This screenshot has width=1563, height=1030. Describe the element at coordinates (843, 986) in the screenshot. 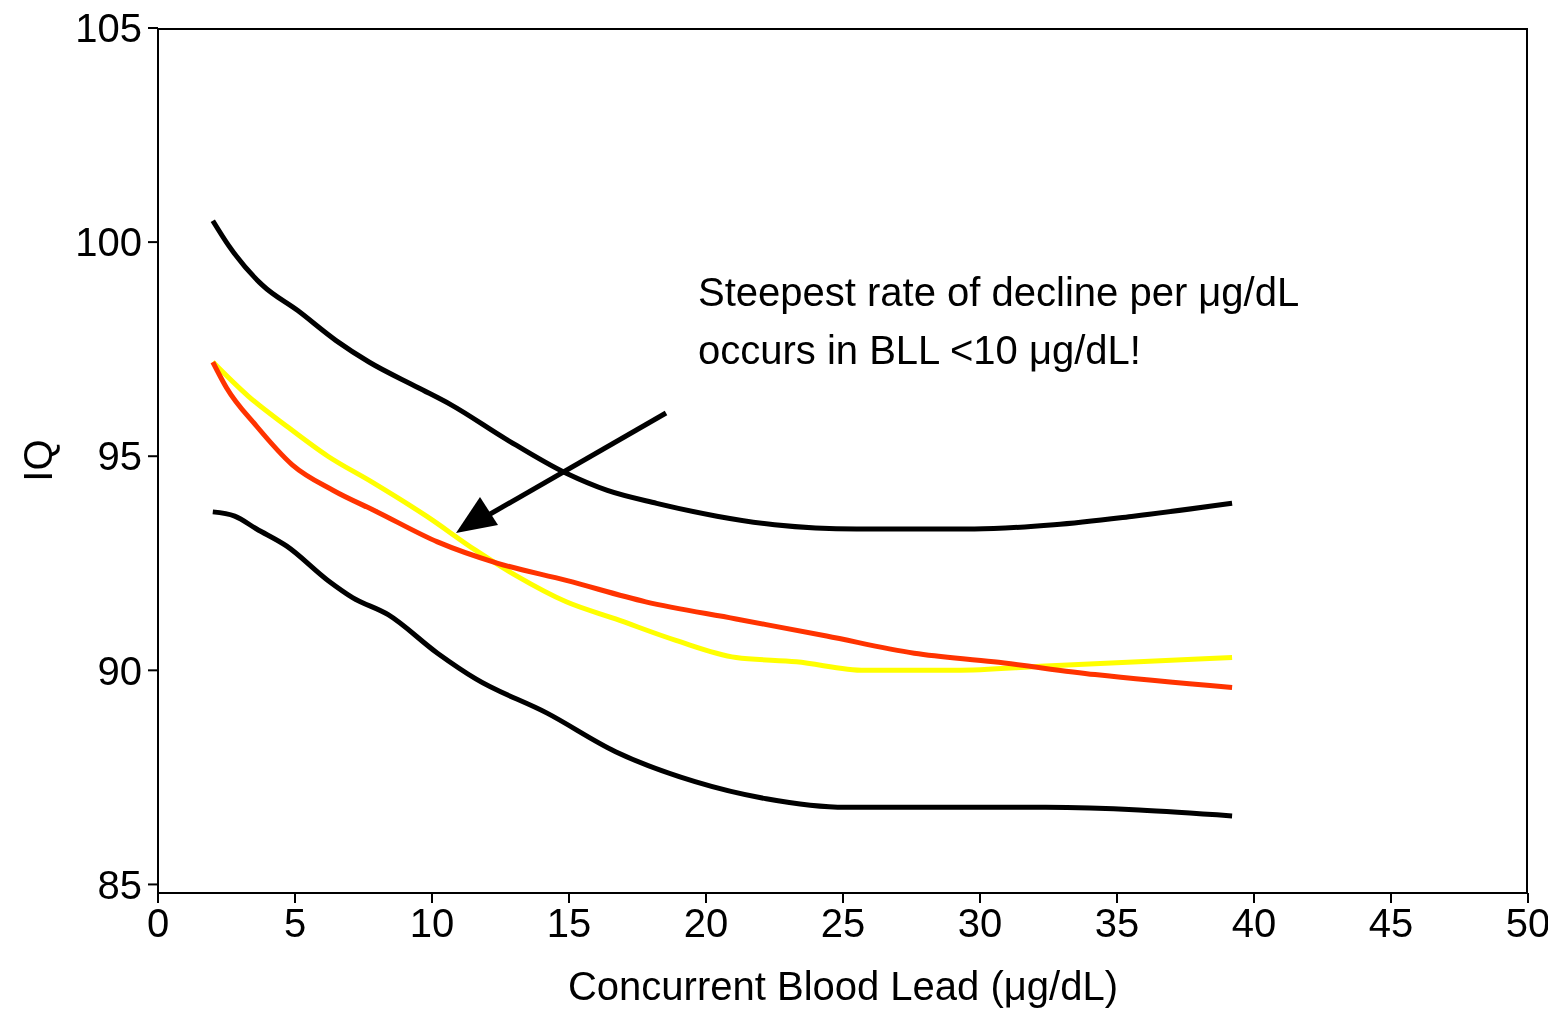

I see `x-axis-title: Concurrent Blood Lead (μg/dL)` at that location.